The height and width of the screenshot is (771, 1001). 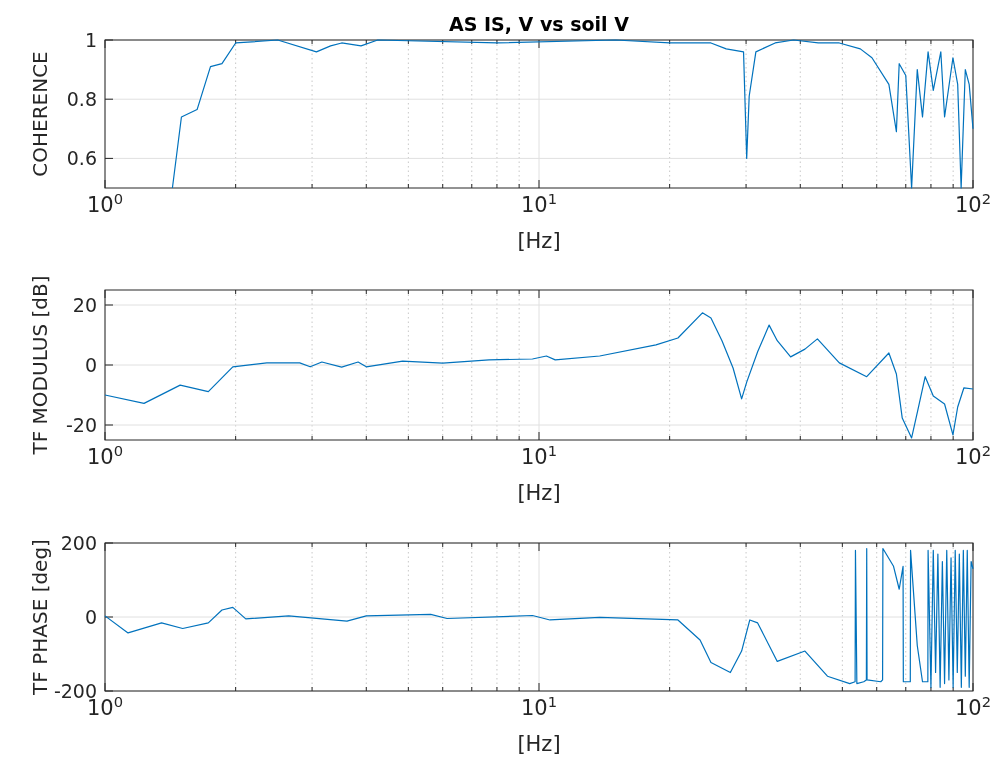 I want to click on y-axis-title: TF MODULUS [dB], so click(x=40, y=365).